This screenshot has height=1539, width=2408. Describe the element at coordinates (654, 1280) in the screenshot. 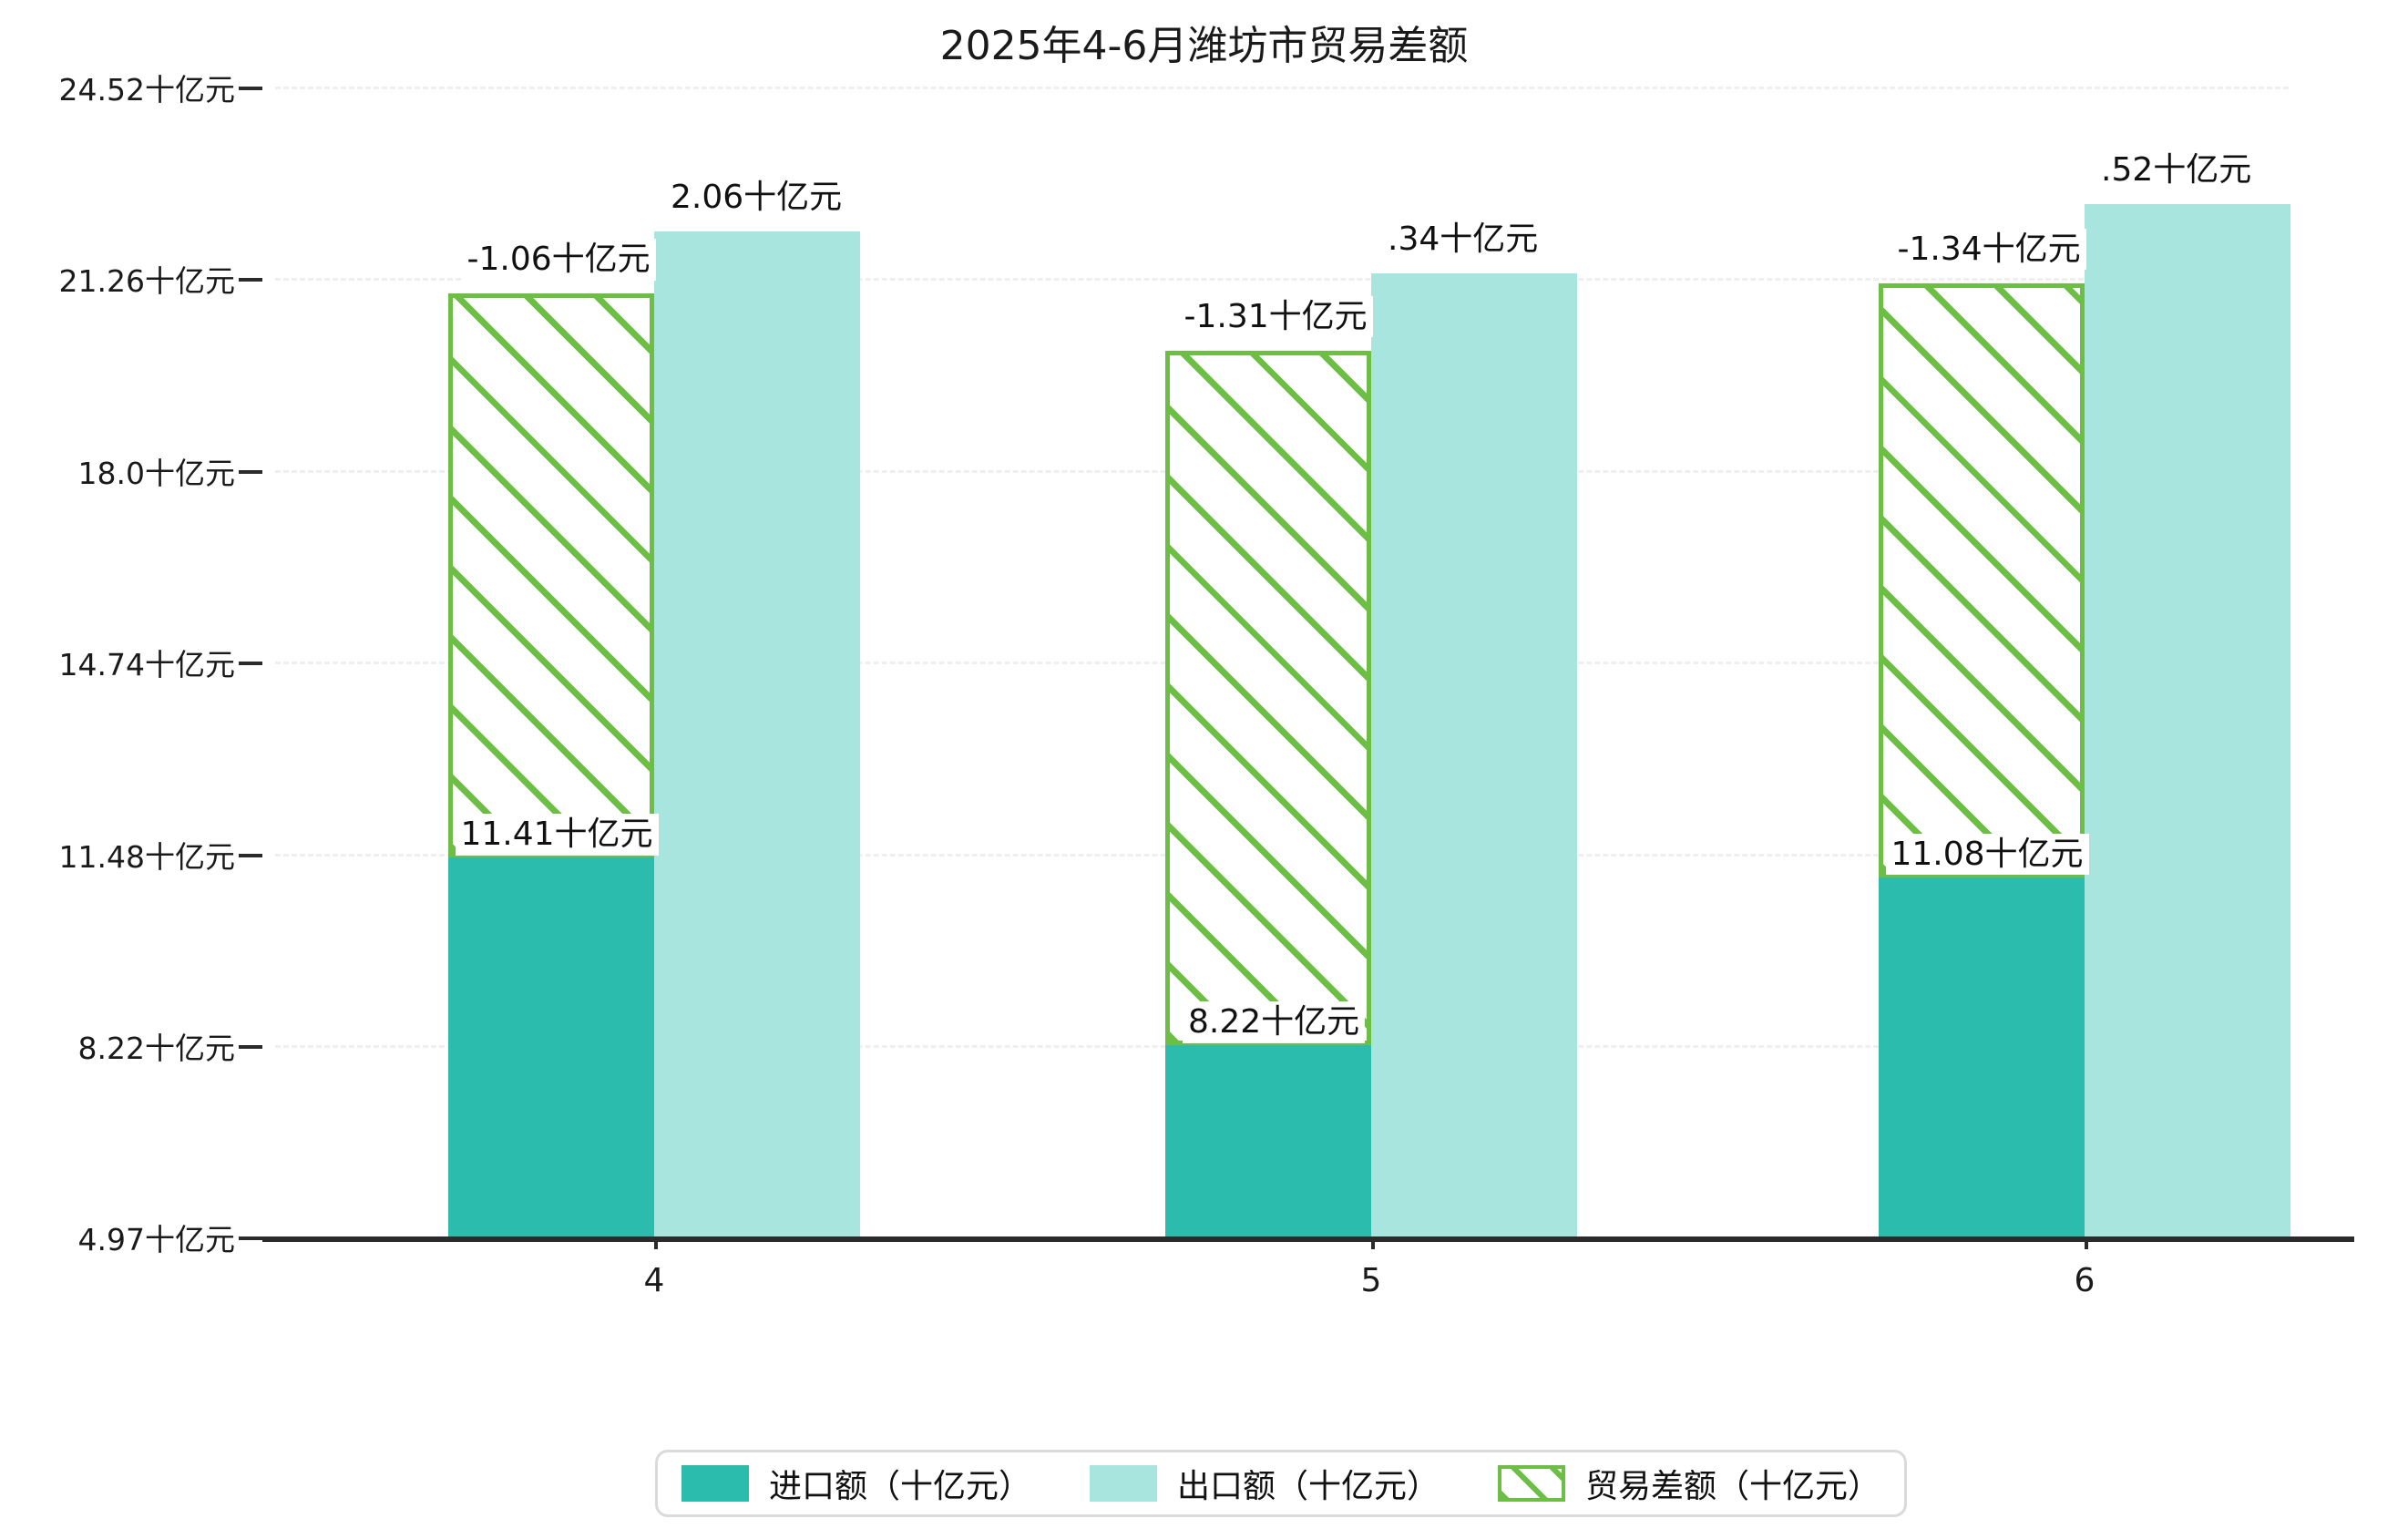

I see `x-axis-tick-label: 4` at that location.